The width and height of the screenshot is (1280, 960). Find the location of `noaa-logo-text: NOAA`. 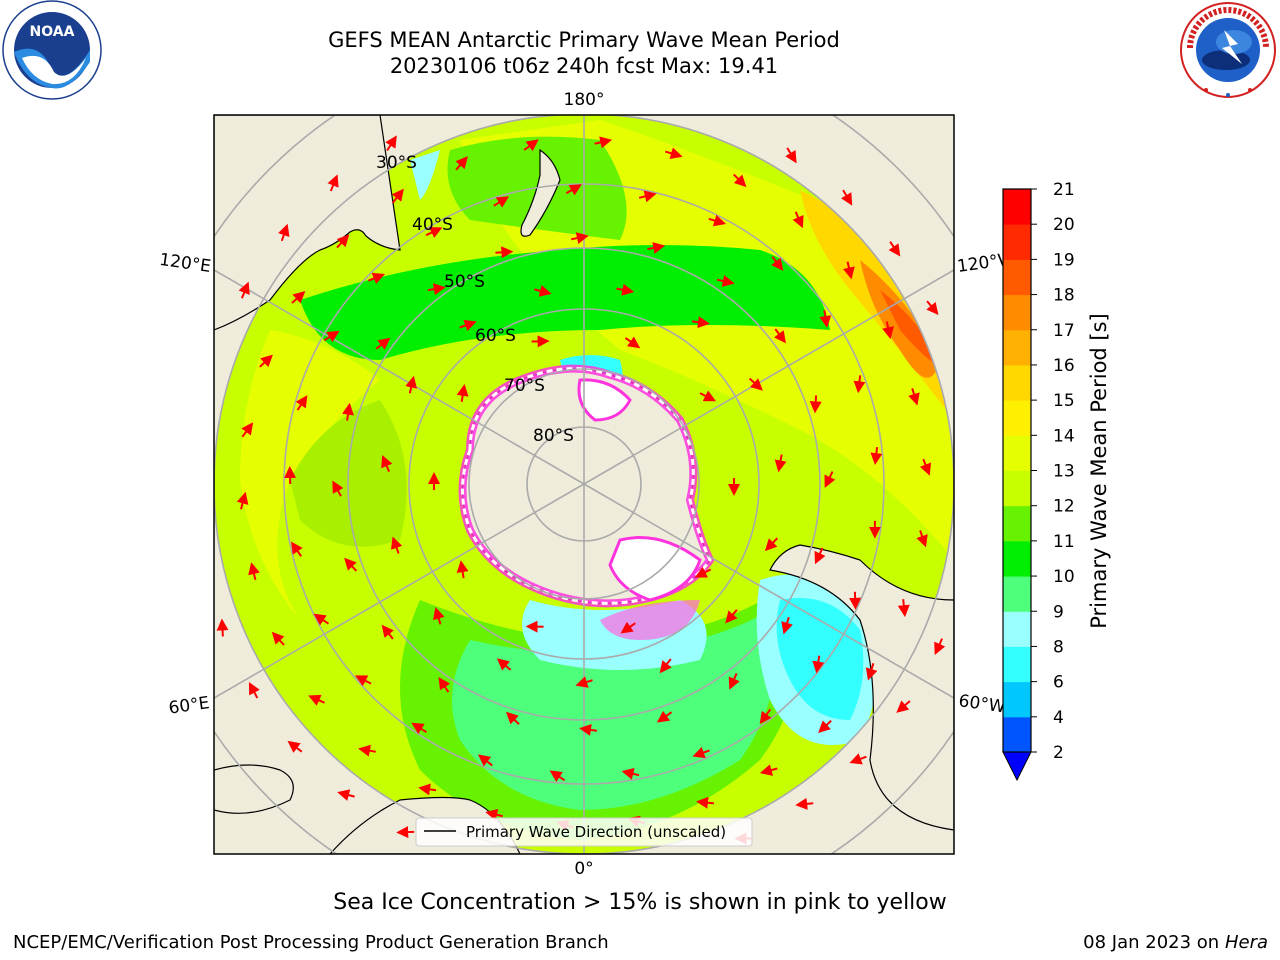

noaa-logo-text: NOAA is located at coordinates (52, 32).